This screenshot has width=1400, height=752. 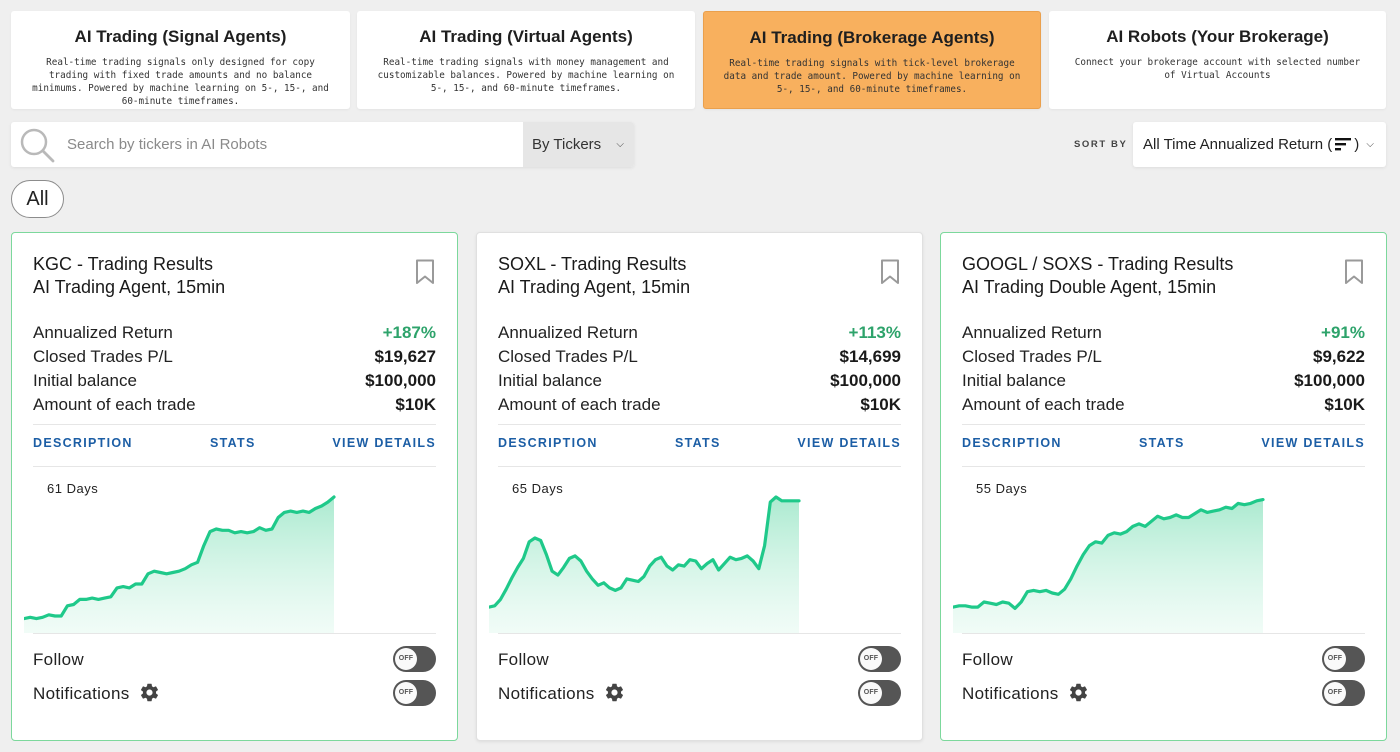 I want to click on card-title-ticker: GOOGL / SOXS - Trading Results, so click(x=1098, y=264).